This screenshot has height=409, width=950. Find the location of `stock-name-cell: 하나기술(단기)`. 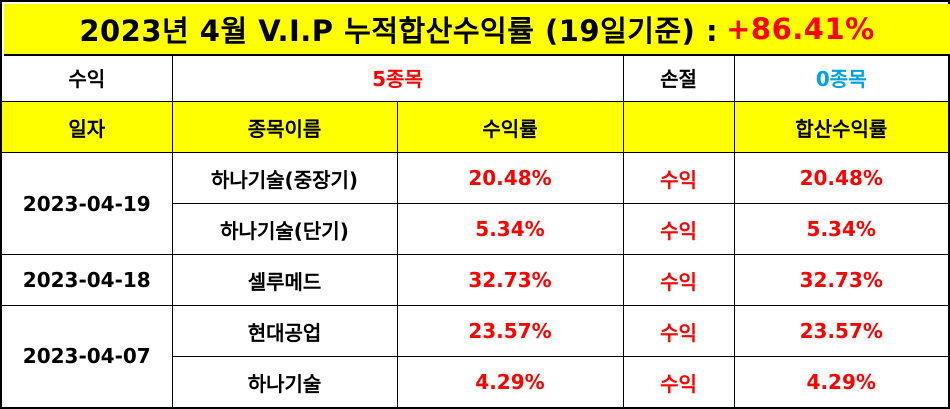

stock-name-cell: 하나기술(단기) is located at coordinates (285, 229).